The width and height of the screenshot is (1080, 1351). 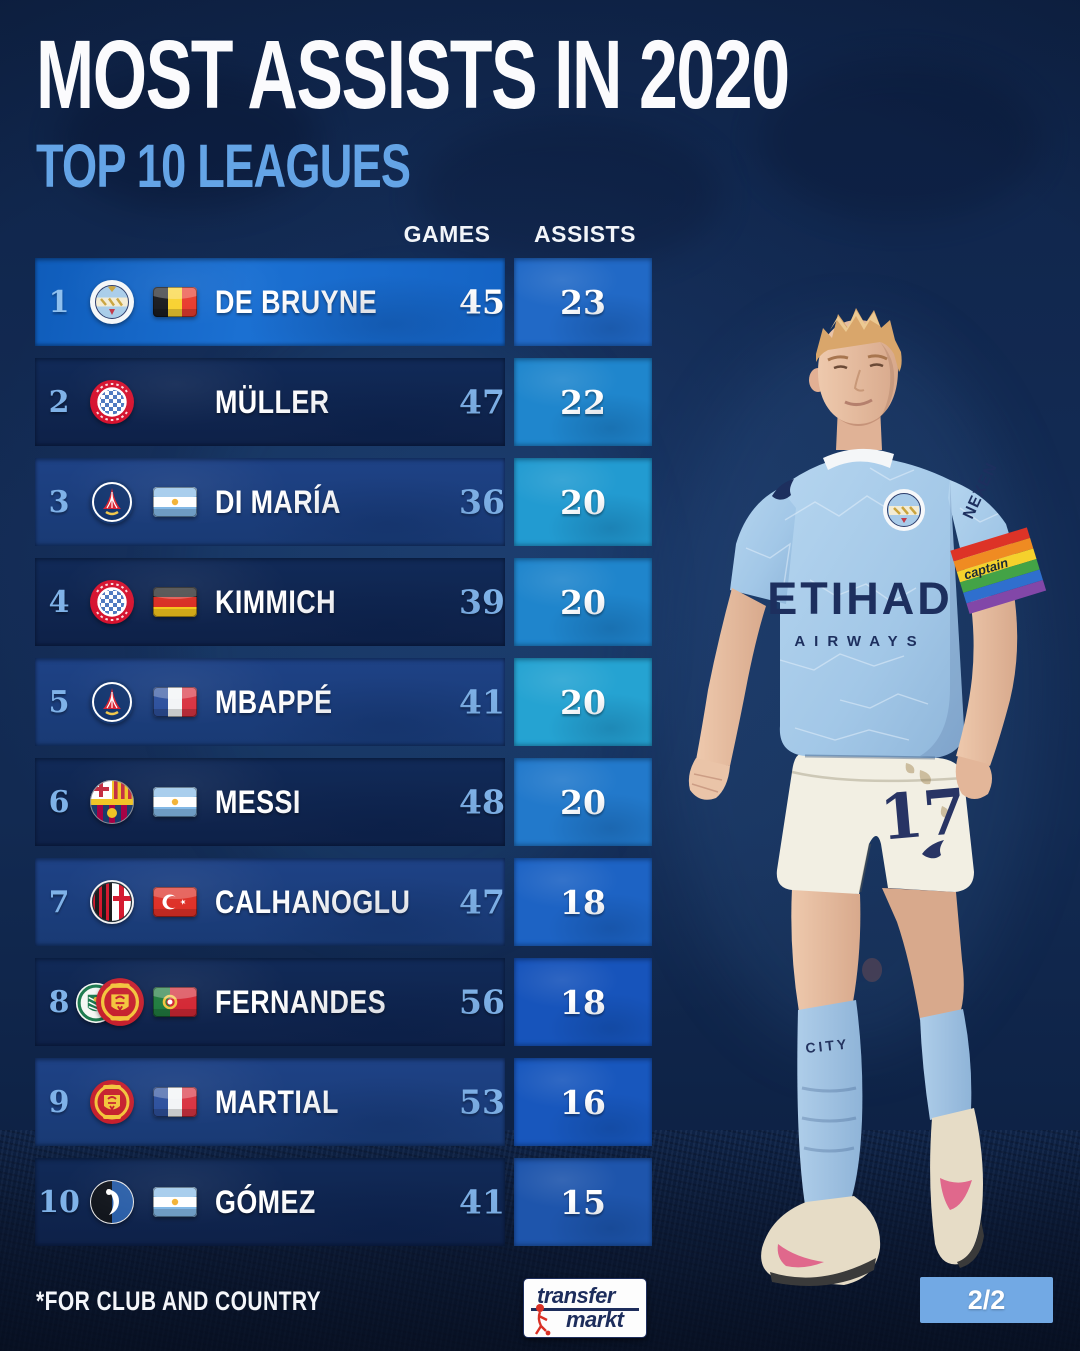 I want to click on country-flag-slot, so click(x=175, y=402).